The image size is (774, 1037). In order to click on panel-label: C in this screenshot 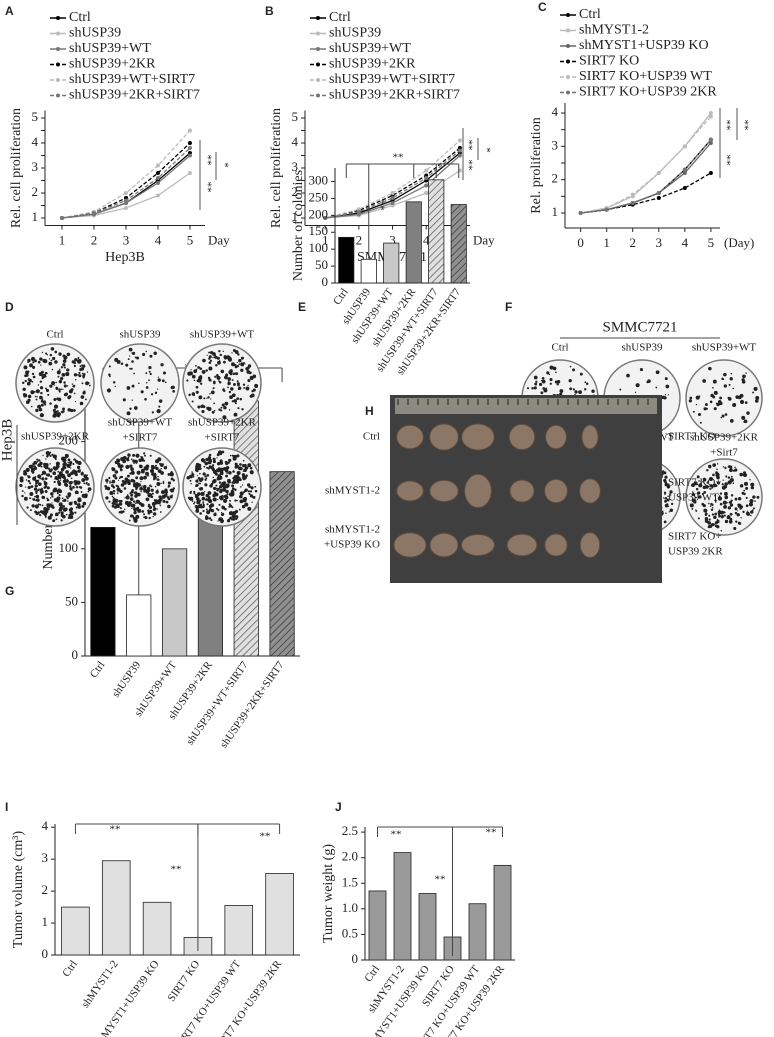, I will do `click(542, 7)`.